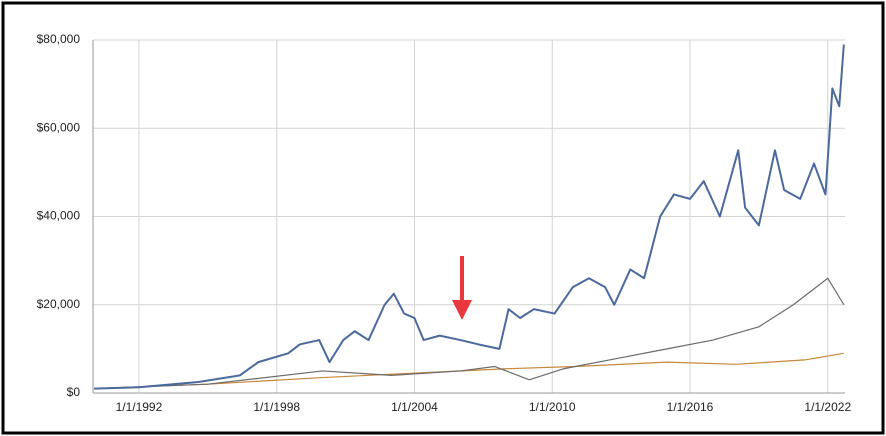 This screenshot has height=436, width=886. What do you see at coordinates (59, 39) in the screenshot?
I see `y-tick-label: $80,000` at bounding box center [59, 39].